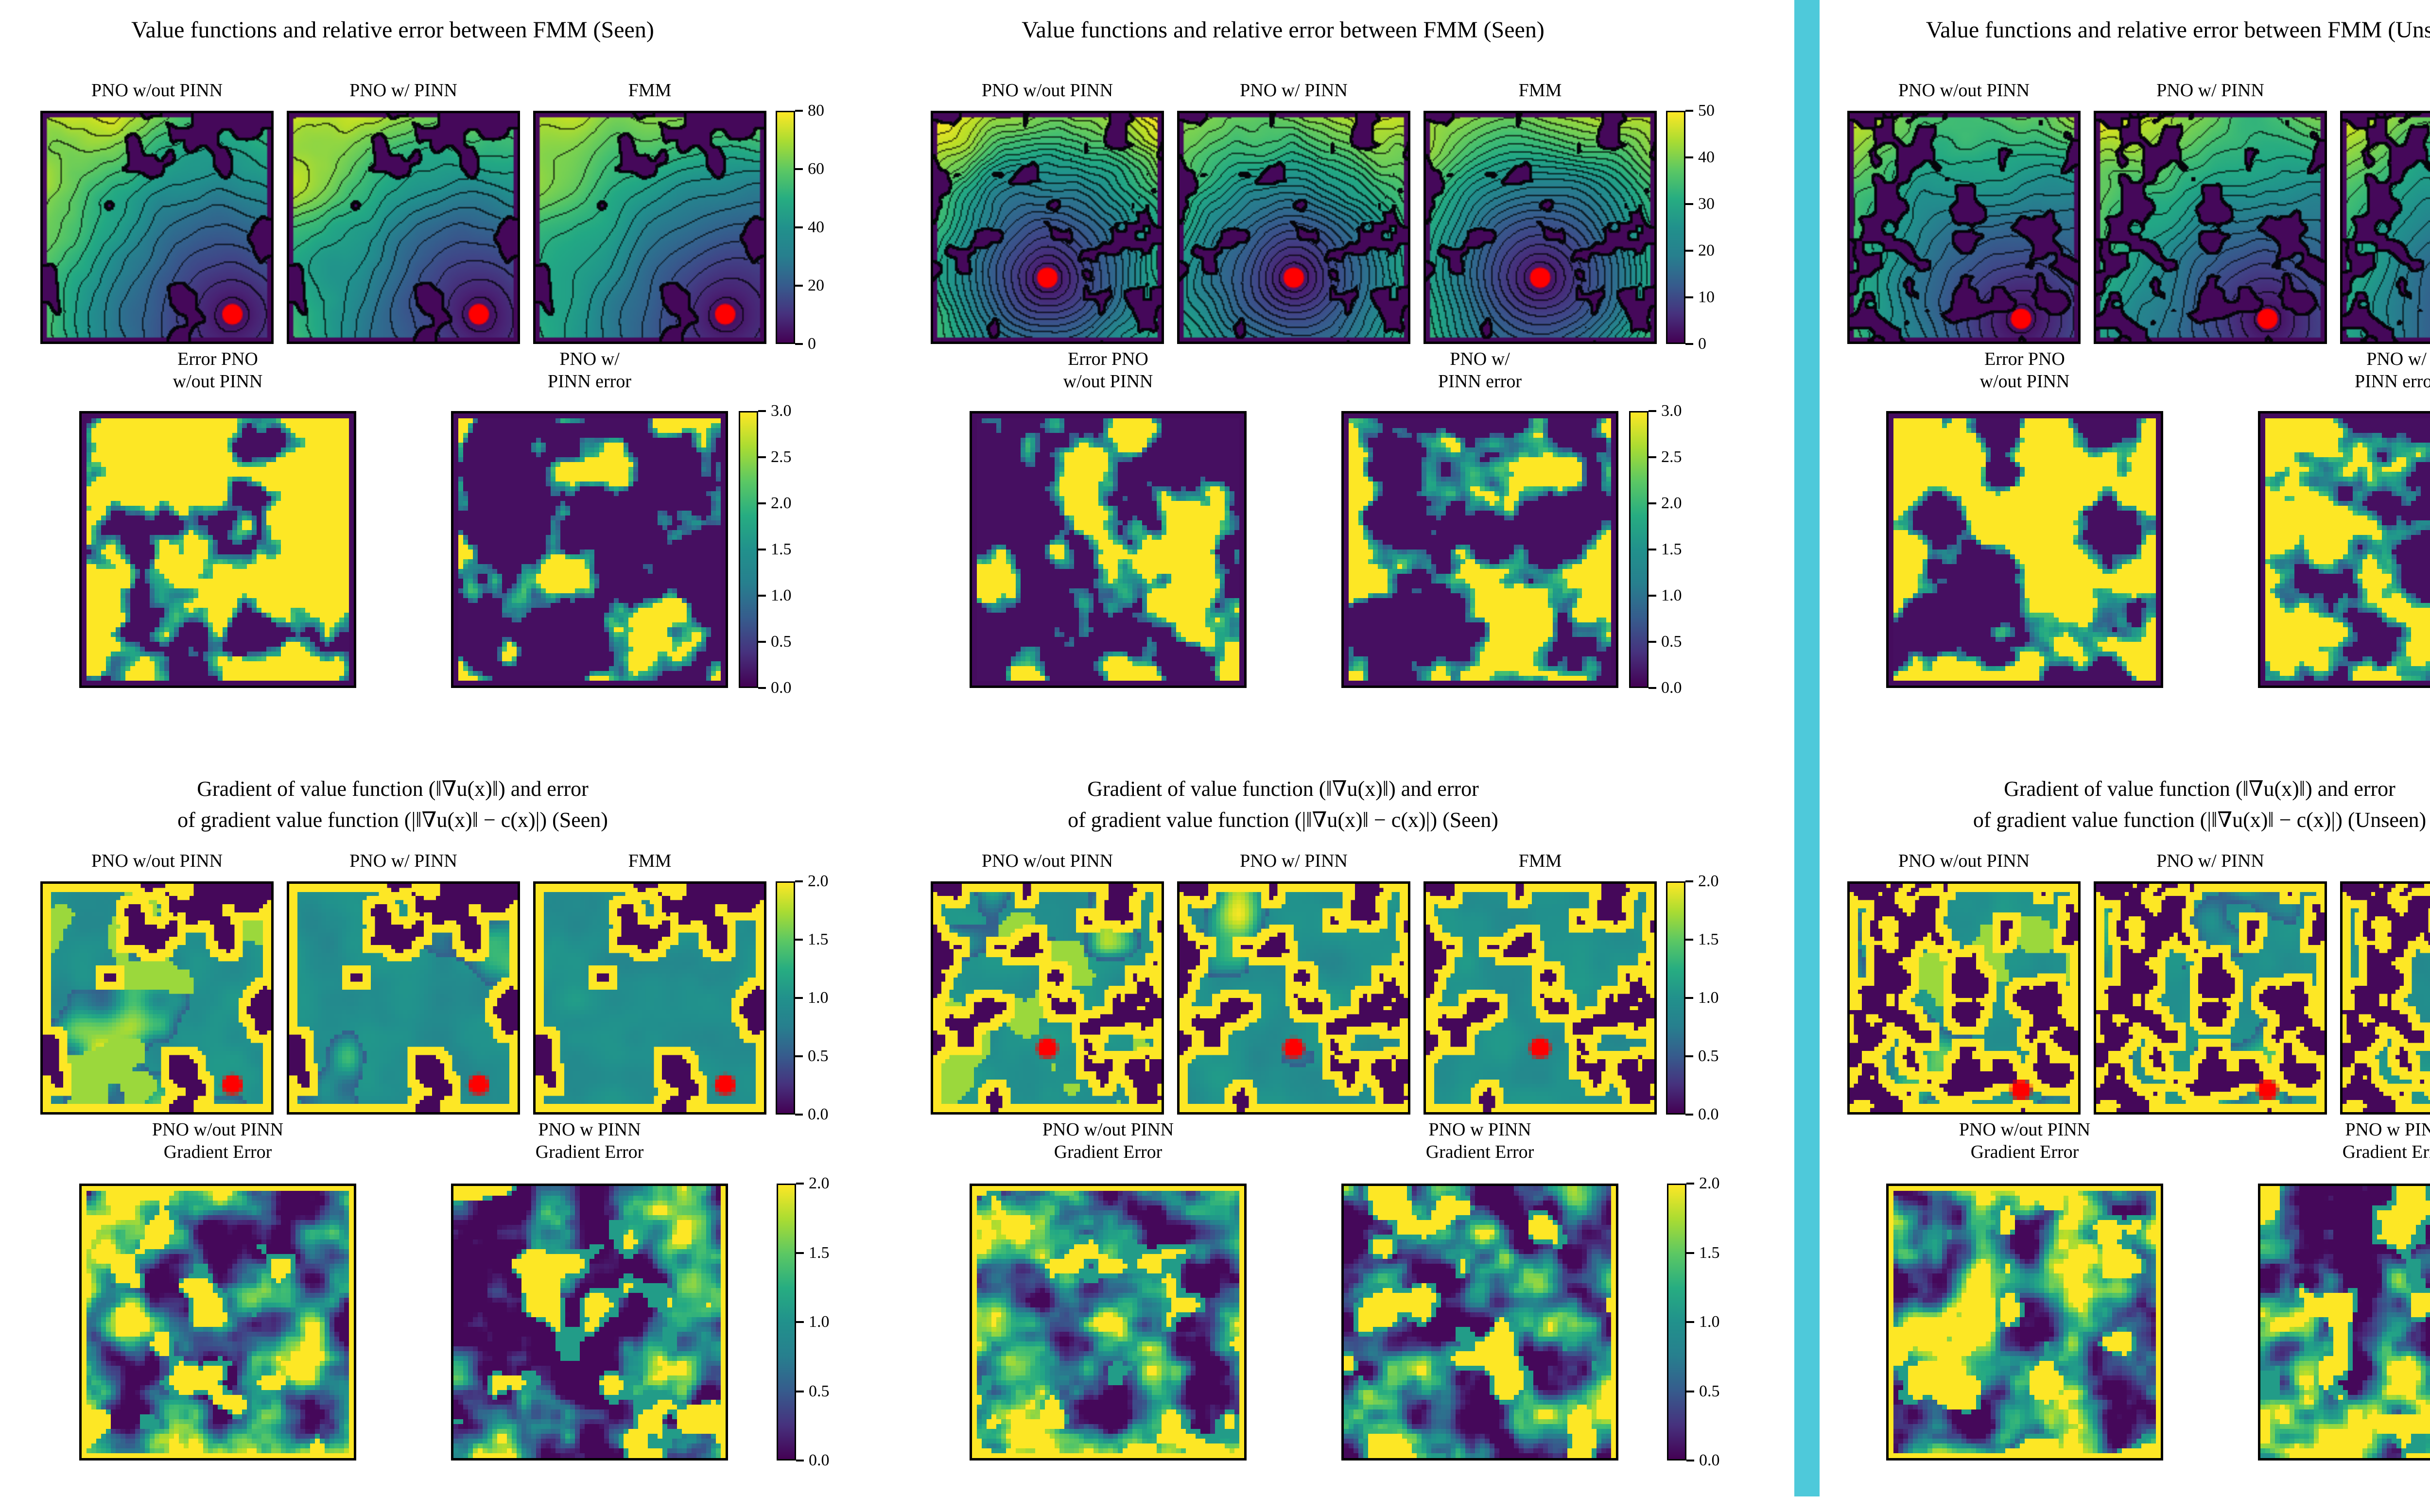 The width and height of the screenshot is (2430, 1512). Describe the element at coordinates (2344, 370) in the screenshot. I see `error-plot-title-pno-w: PNO w/ PINN error` at that location.